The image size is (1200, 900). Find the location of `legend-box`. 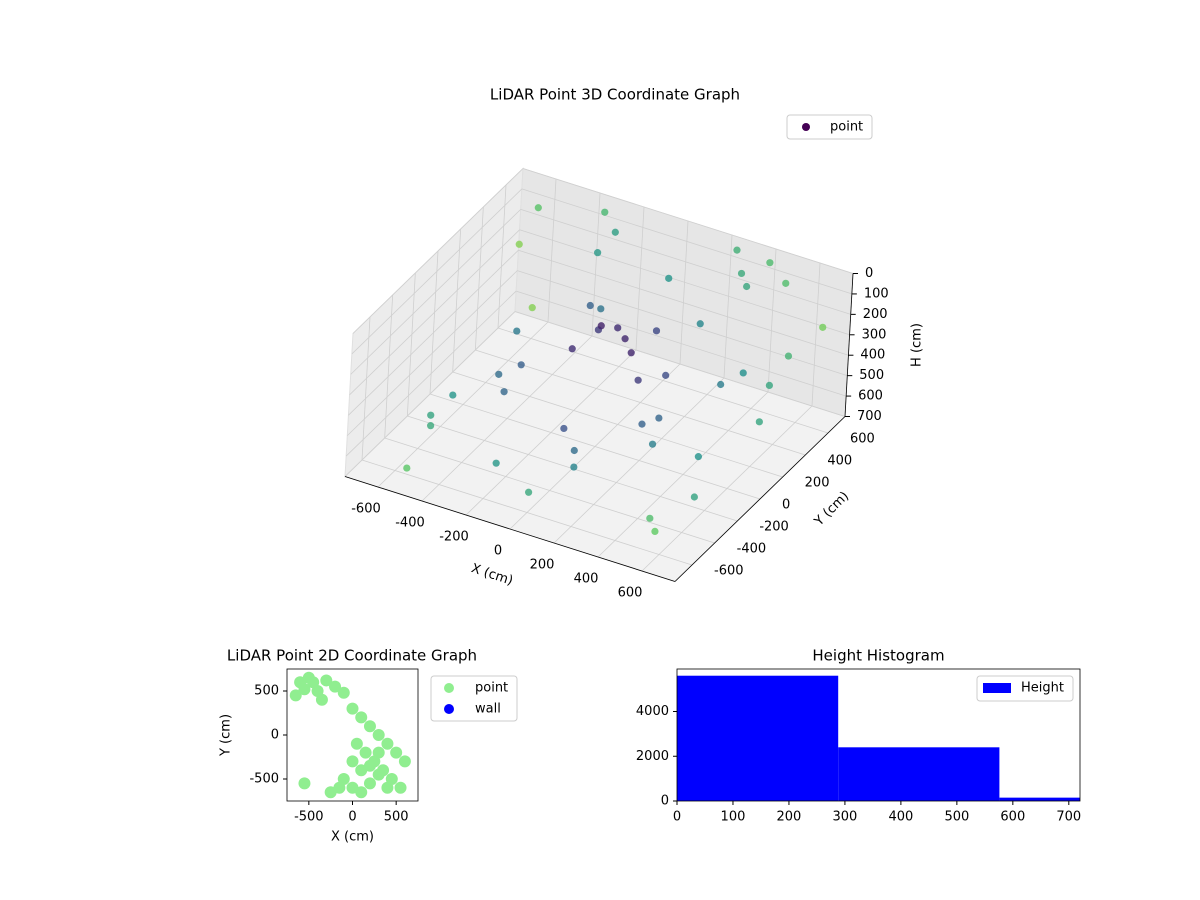

legend-box is located at coordinates (1025, 688).